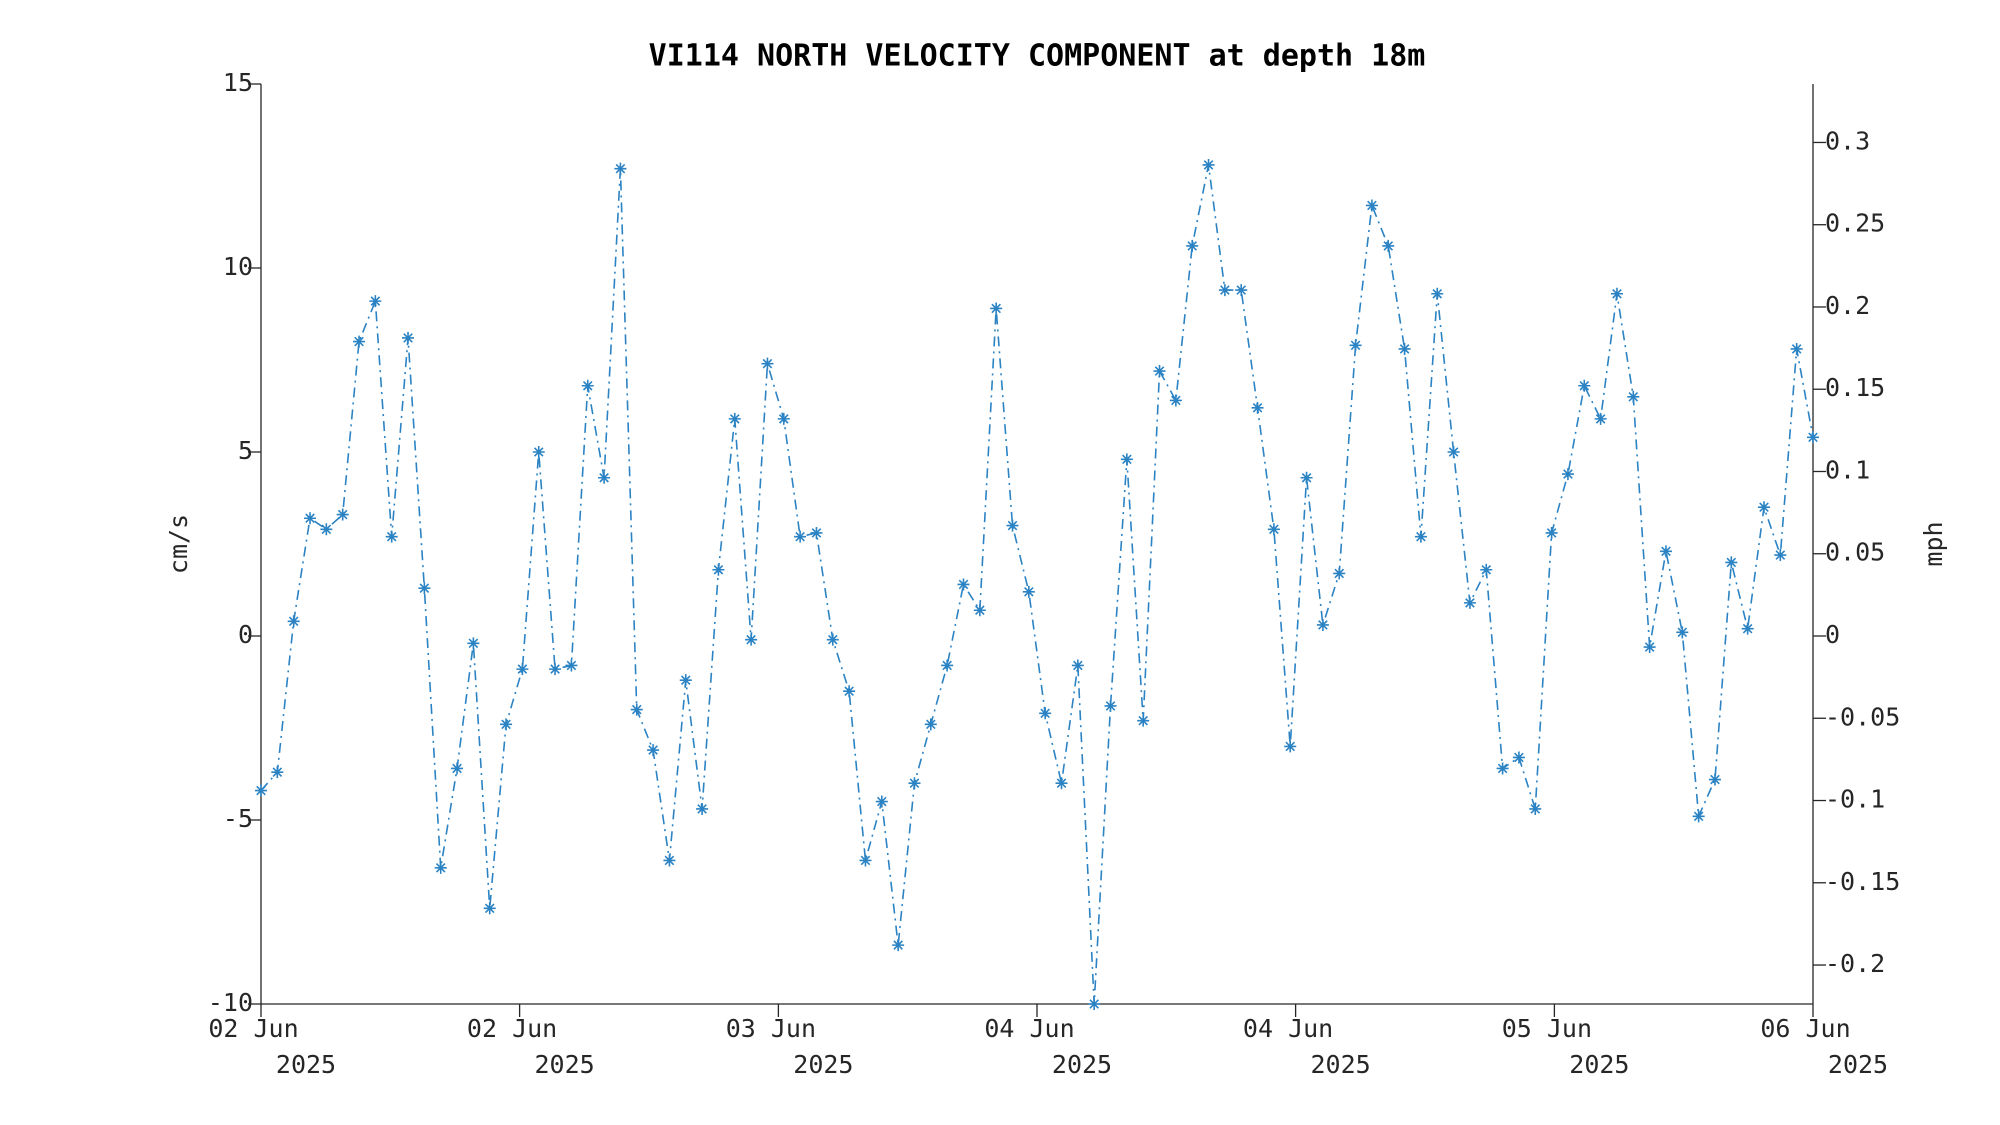  What do you see at coordinates (1824, 1046) in the screenshot?
I see `x-tick-label: 06 Jun 2025` at bounding box center [1824, 1046].